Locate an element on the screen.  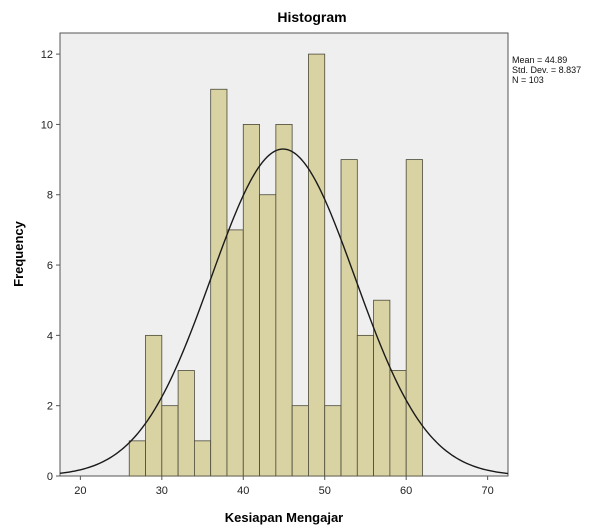
y-tick-label: 12 is located at coordinates (47, 55).